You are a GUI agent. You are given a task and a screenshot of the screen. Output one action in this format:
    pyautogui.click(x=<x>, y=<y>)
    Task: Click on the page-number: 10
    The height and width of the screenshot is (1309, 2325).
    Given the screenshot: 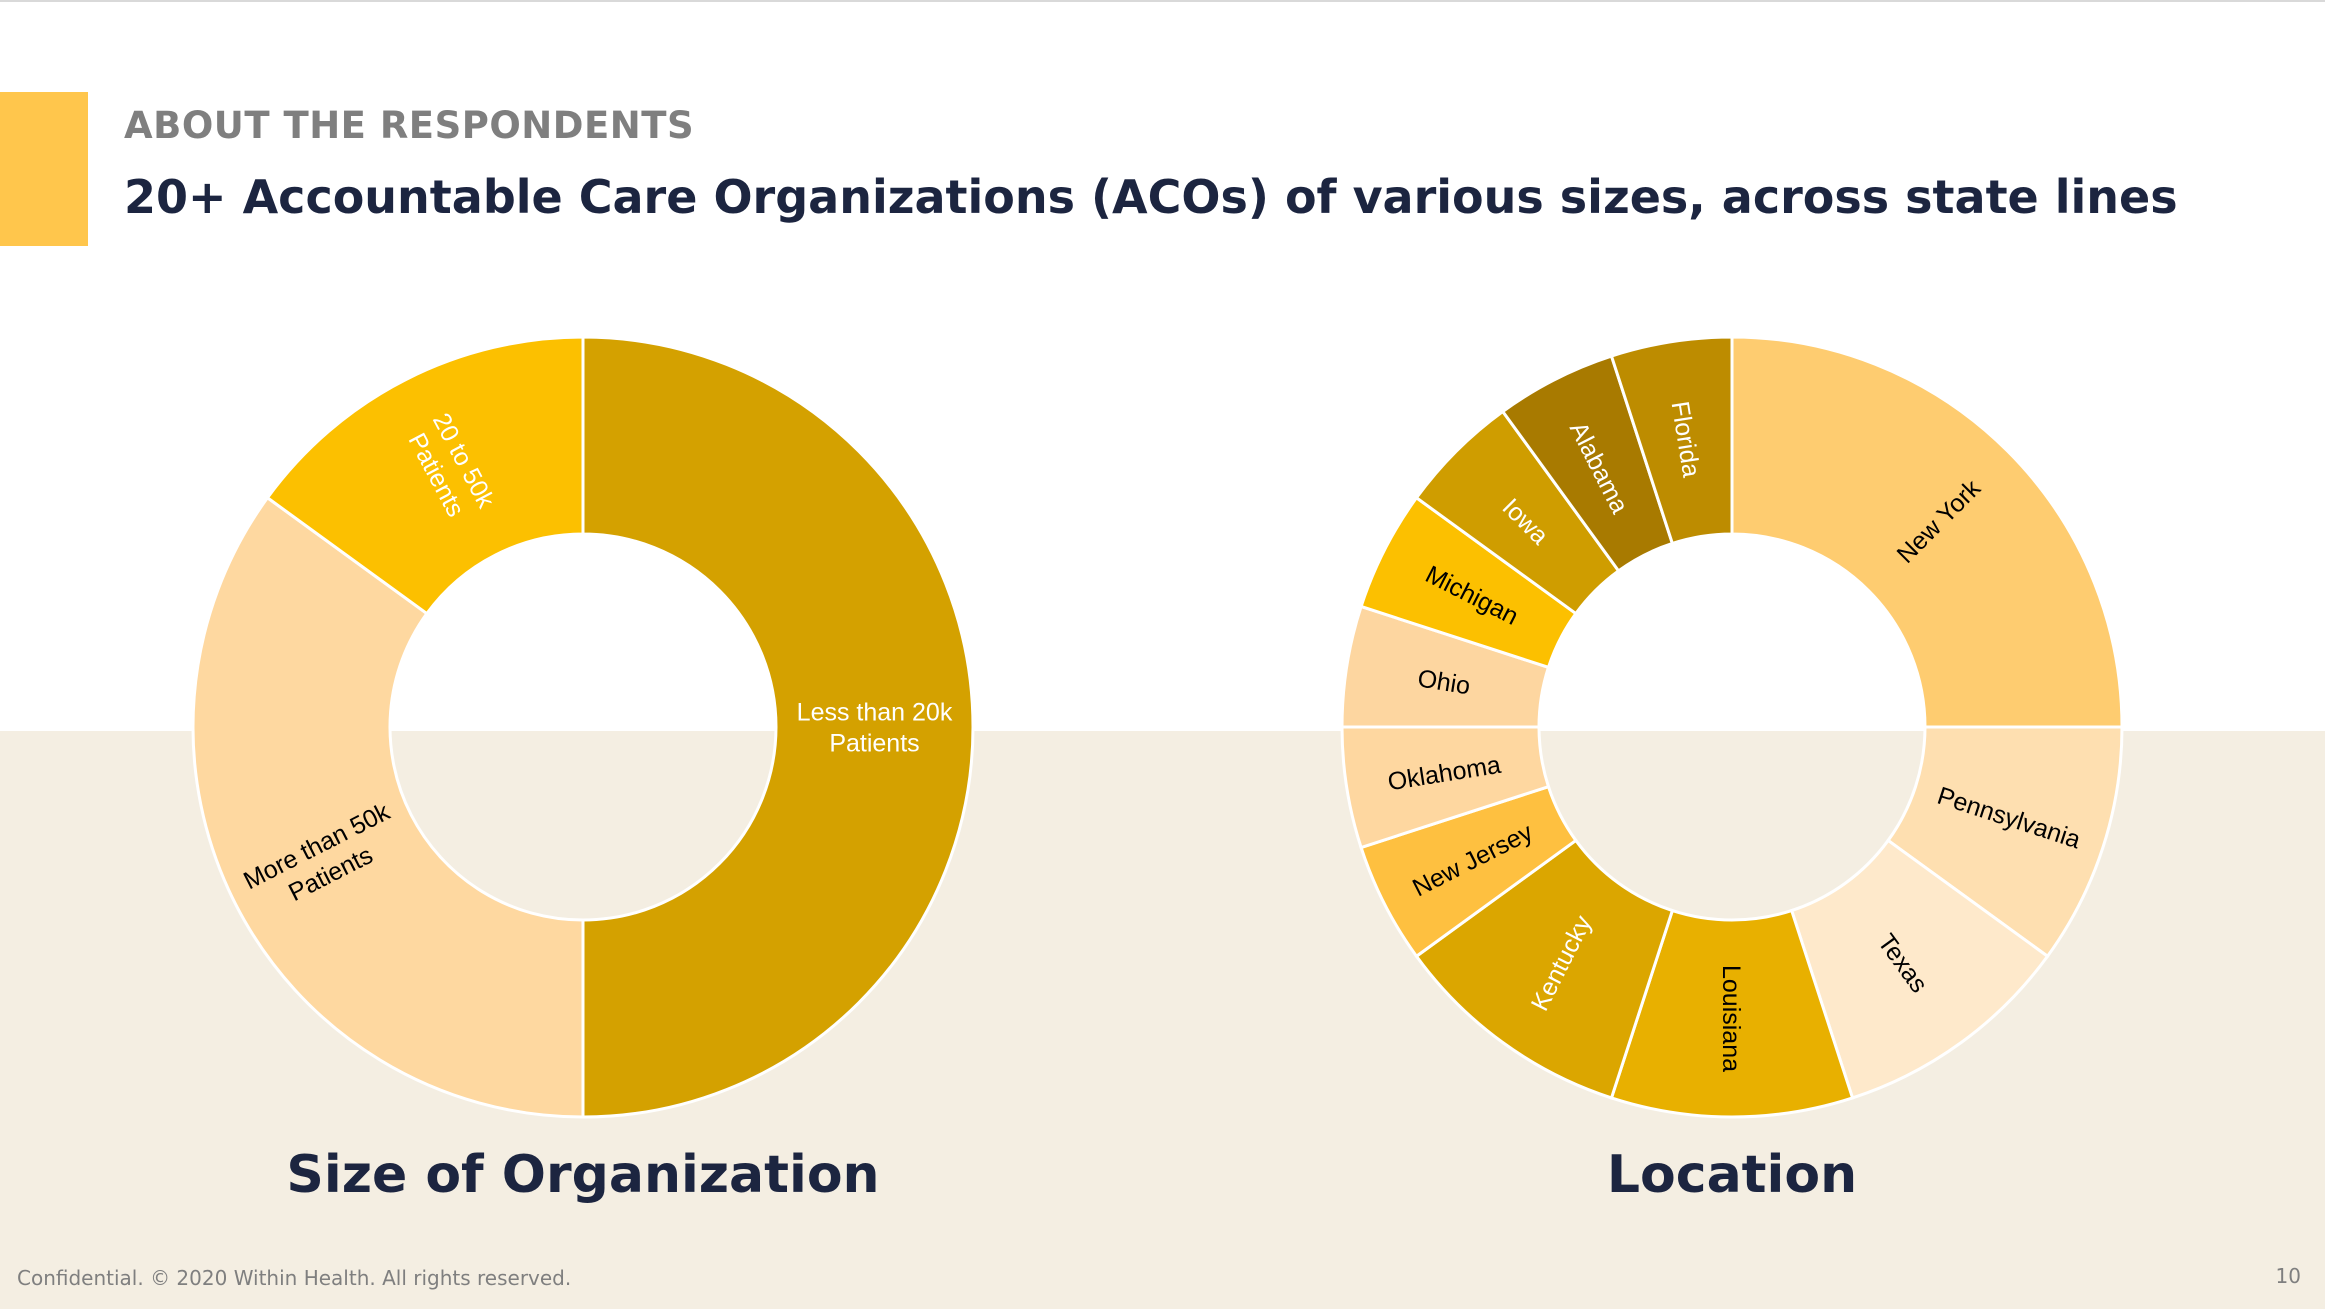 What is the action you would take?
    pyautogui.click(x=2288, y=1276)
    